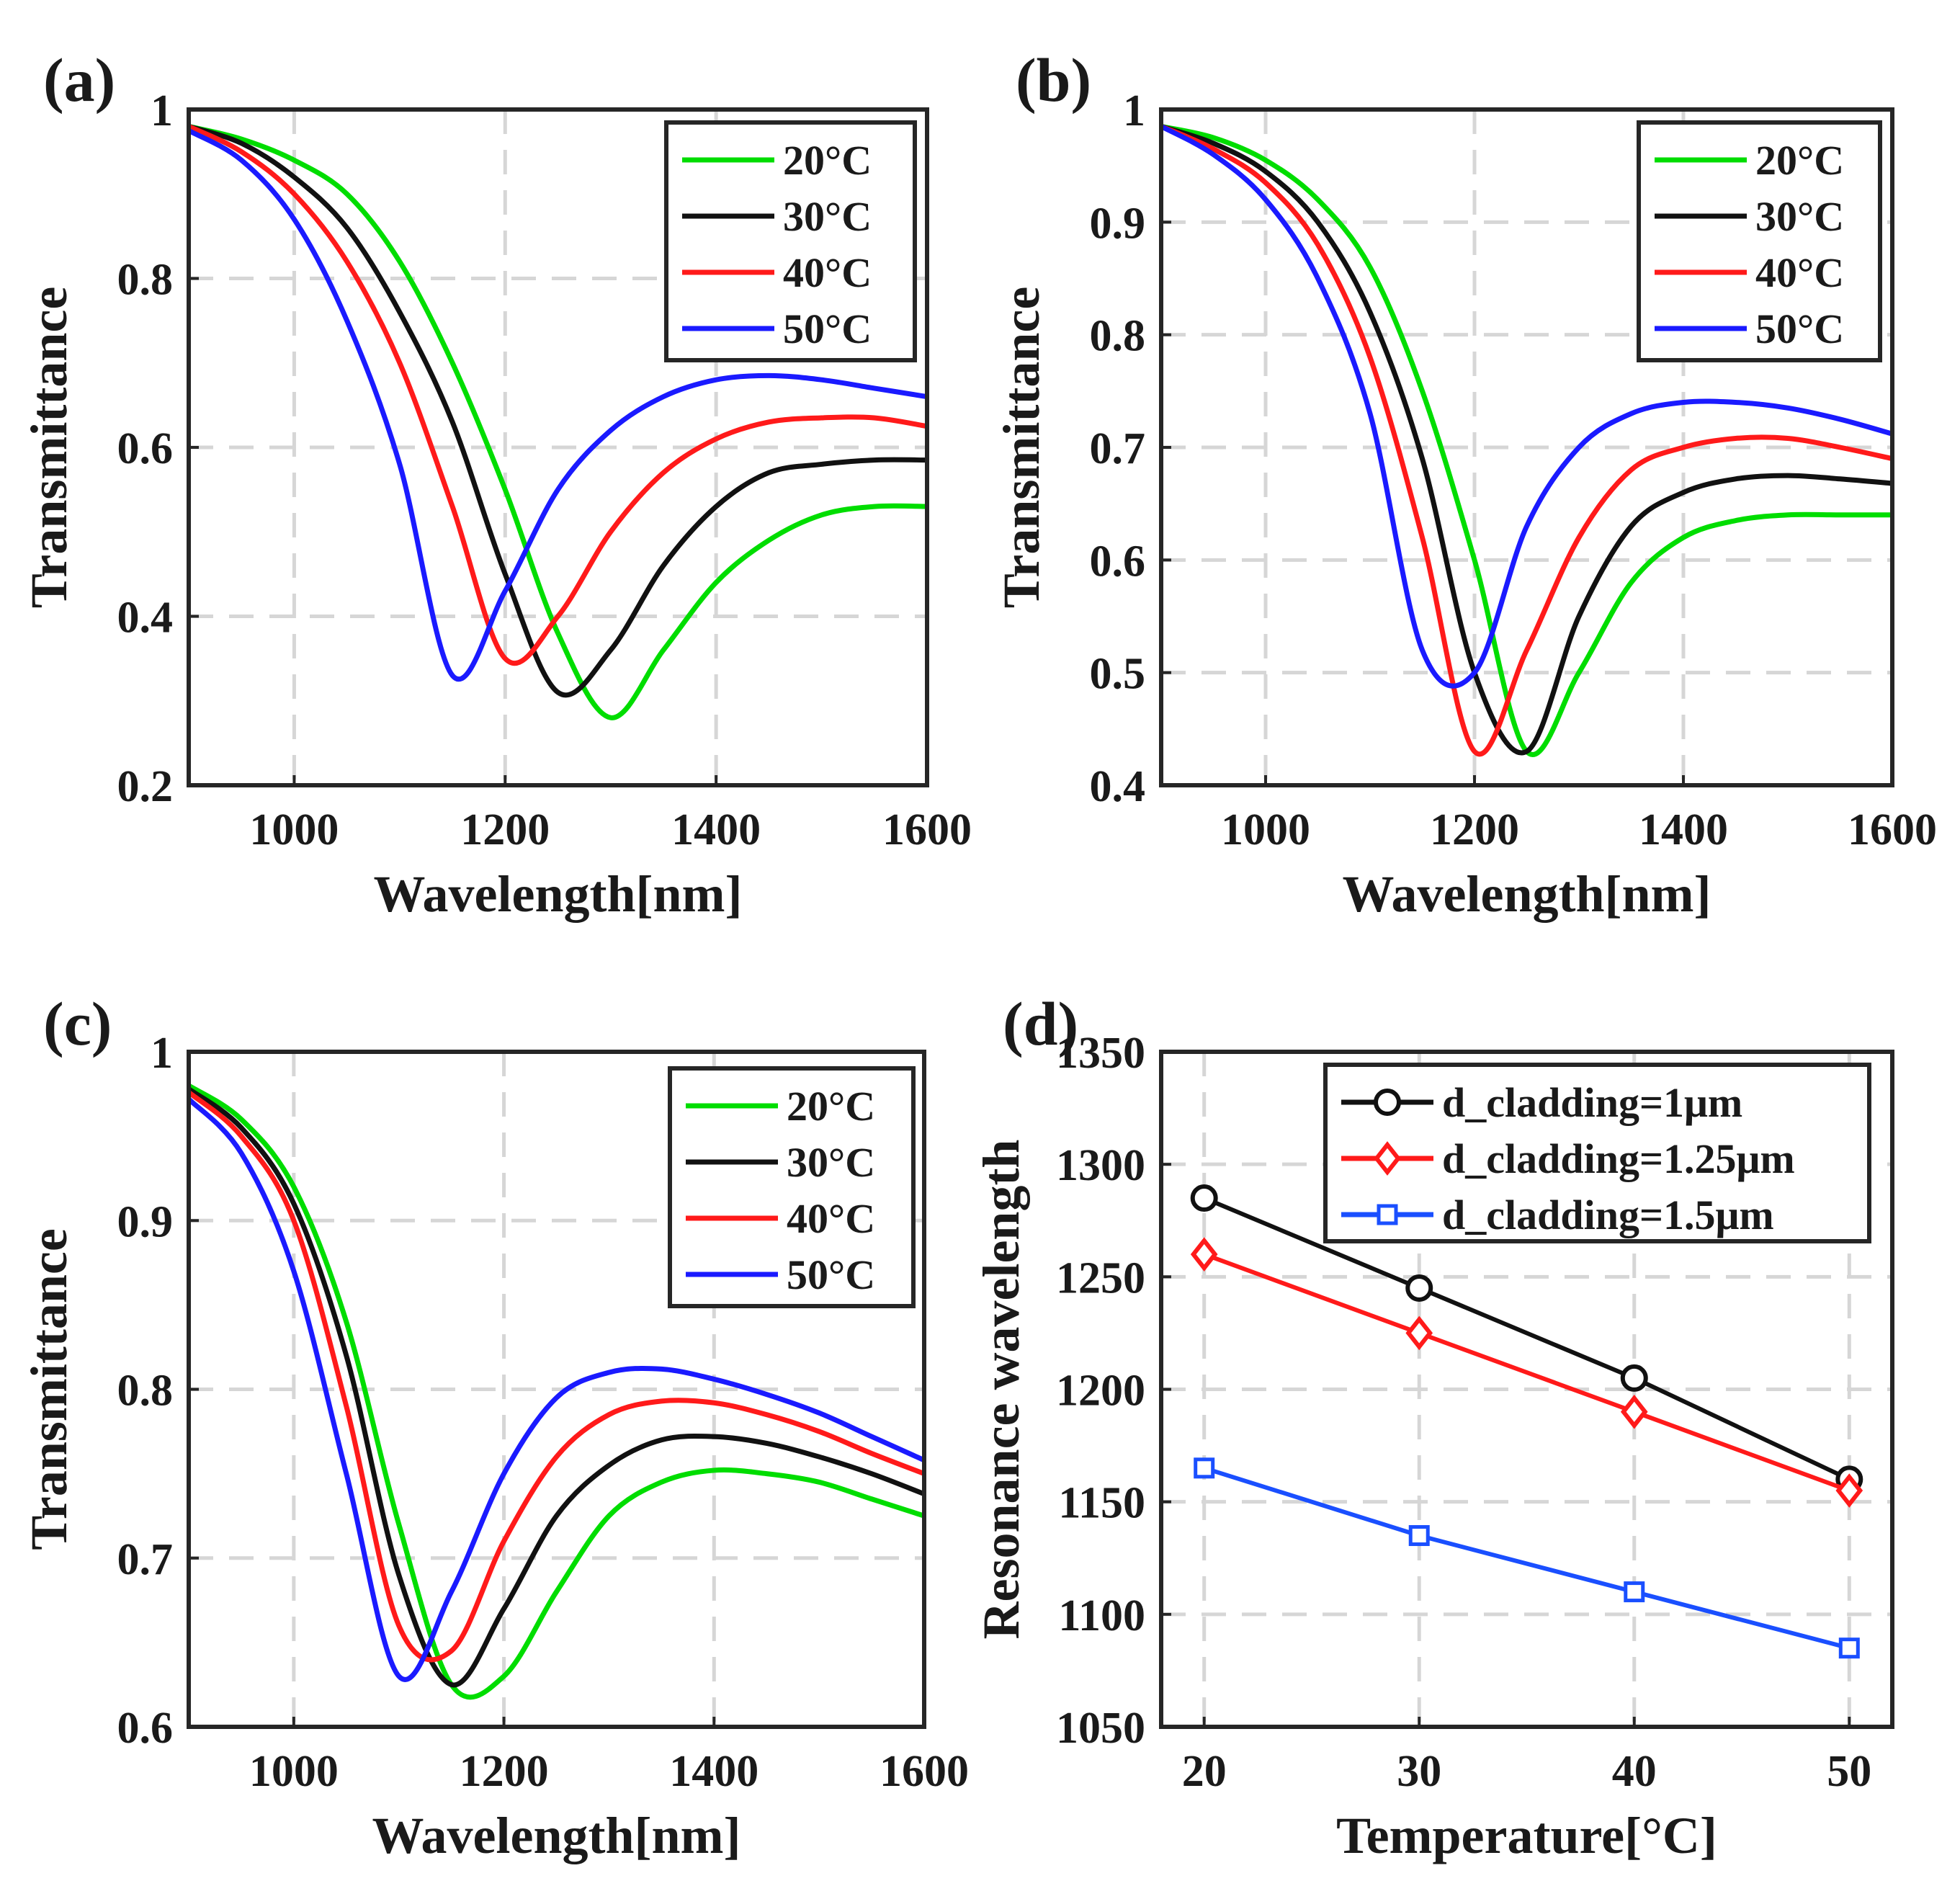 The image size is (1960, 1899). I want to click on y-tick-label: 1200, so click(1100, 1391).